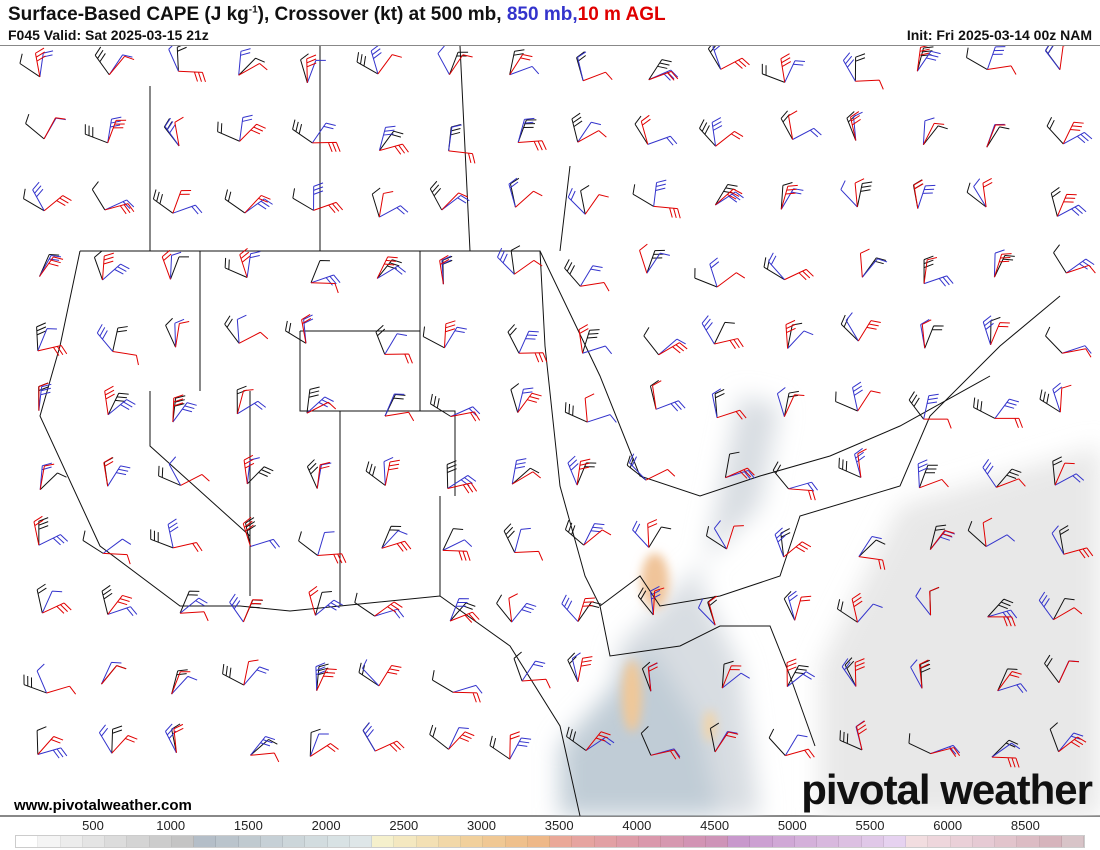  Describe the element at coordinates (103, 805) in the screenshot. I see `website-link: www.pivotalweather.com` at that location.